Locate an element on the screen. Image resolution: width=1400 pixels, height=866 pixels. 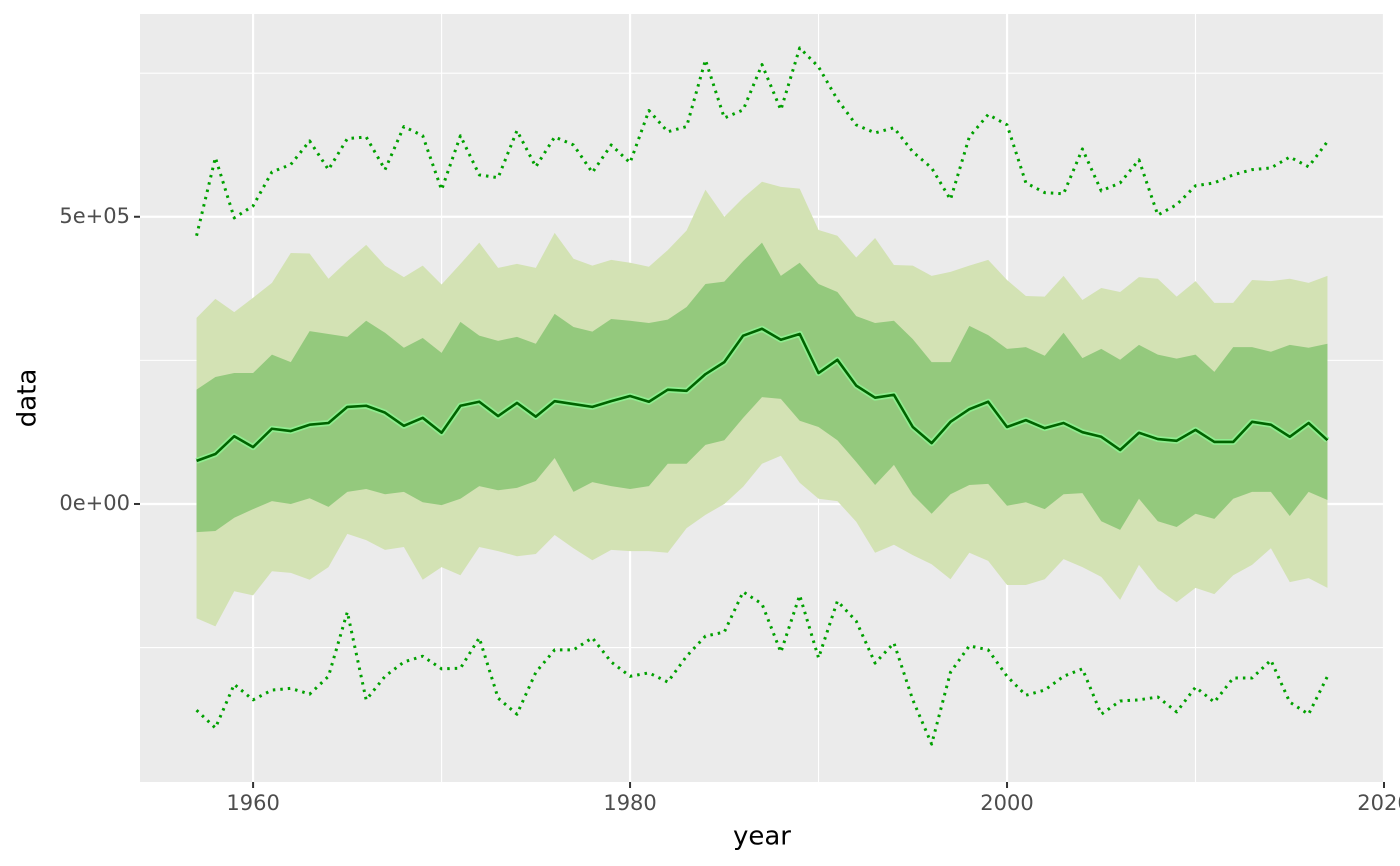
y-axis-title: data is located at coordinates (28, 398).